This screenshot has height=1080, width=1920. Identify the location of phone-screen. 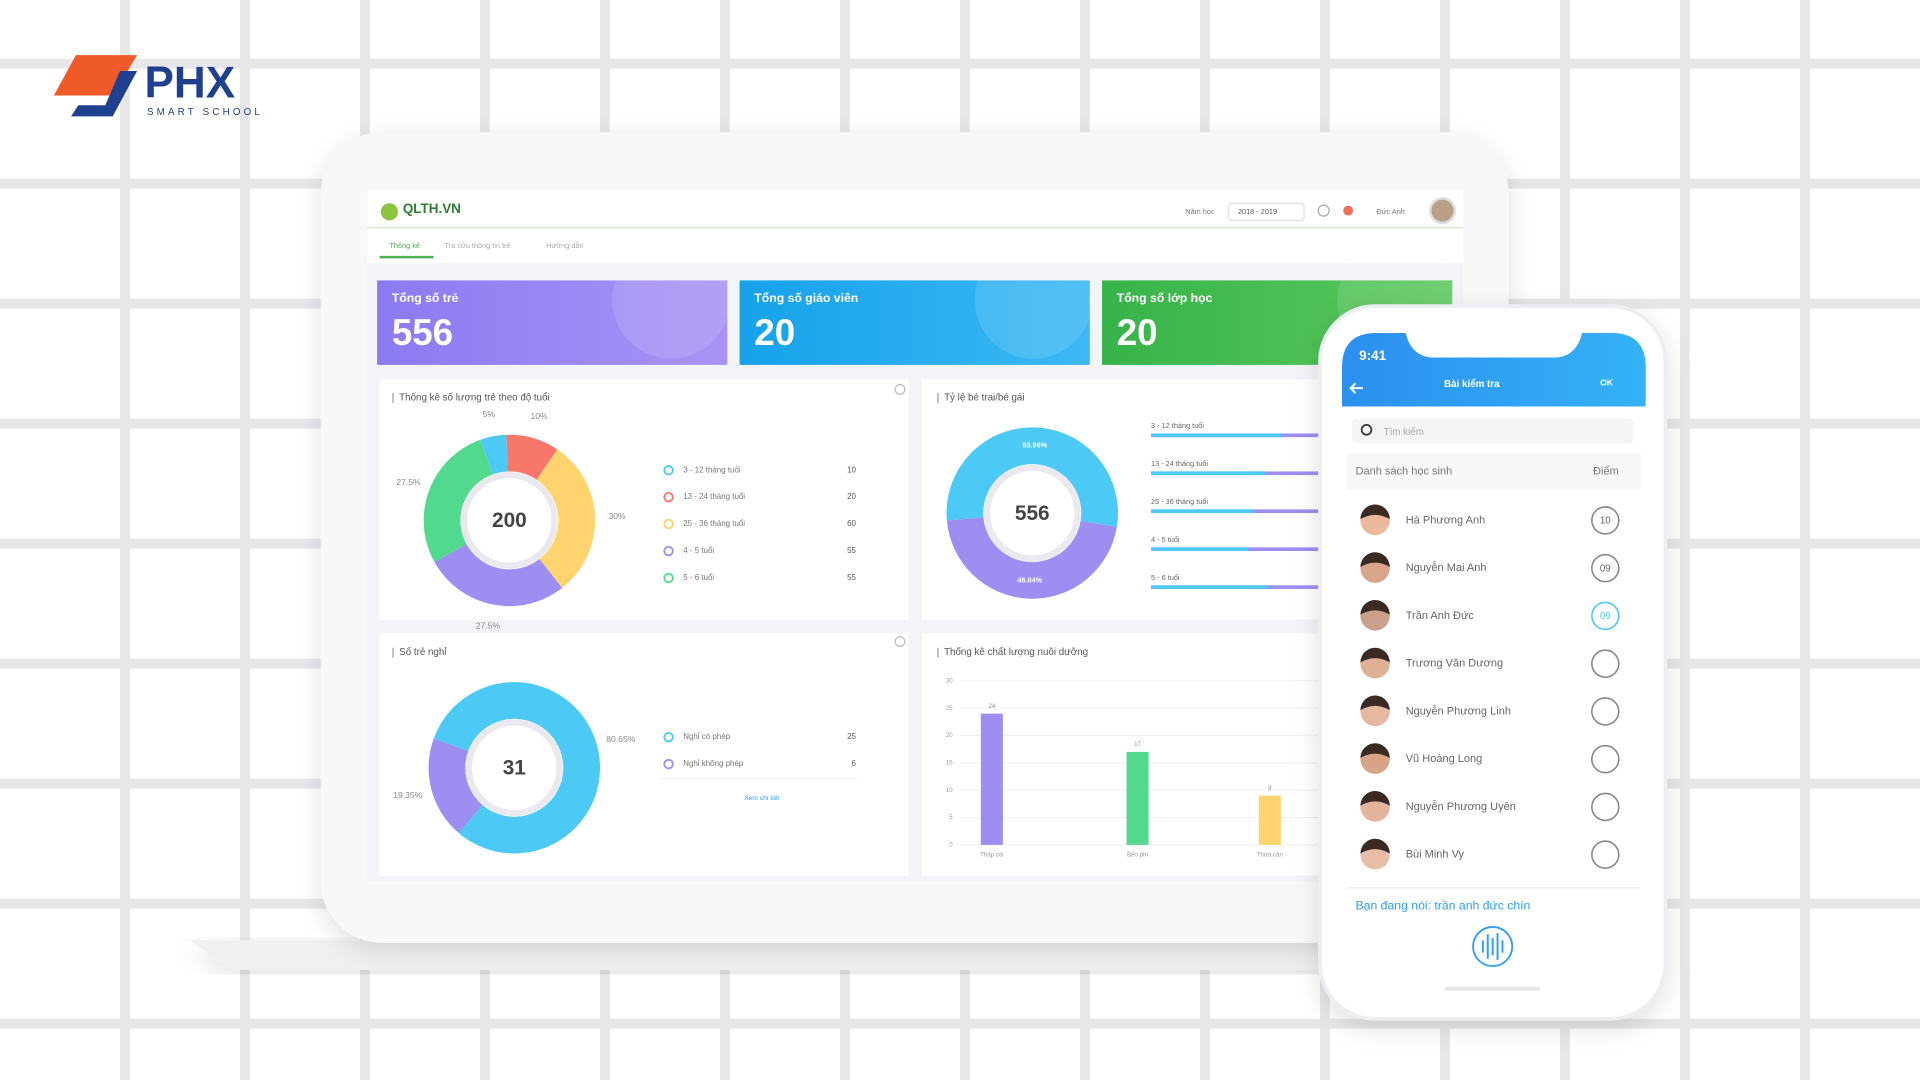
(1494, 664).